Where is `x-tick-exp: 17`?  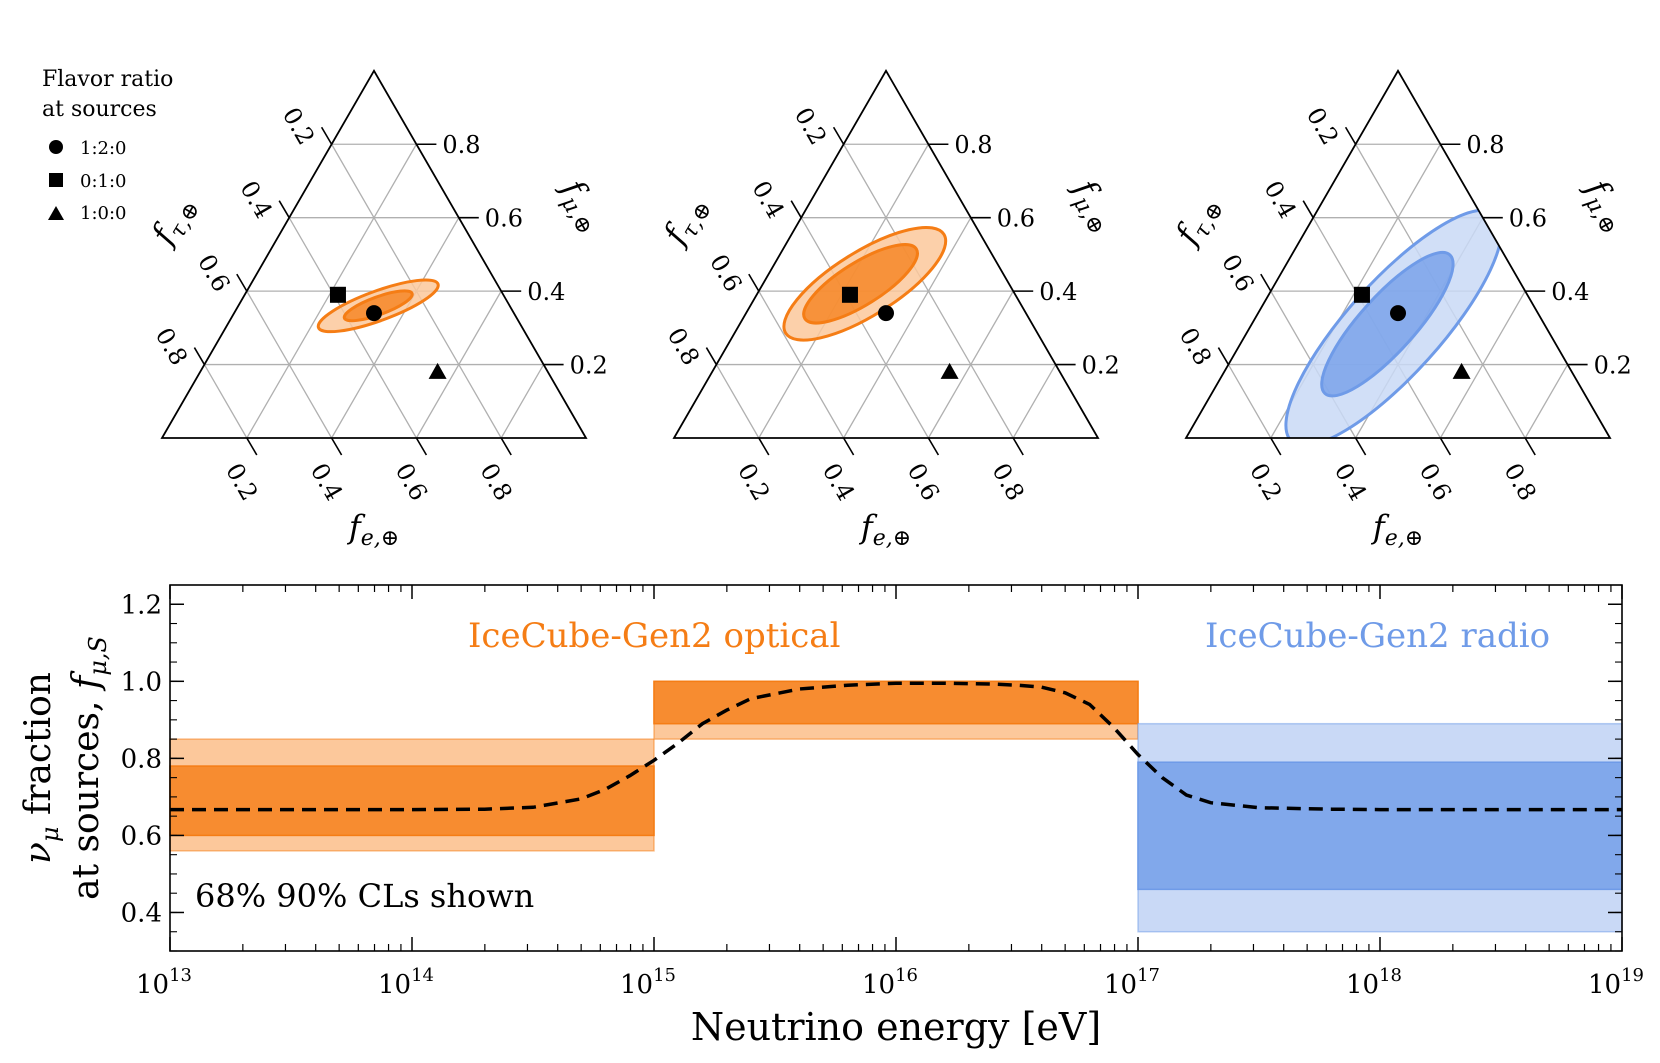
x-tick-exp: 17 is located at coordinates (1148, 975).